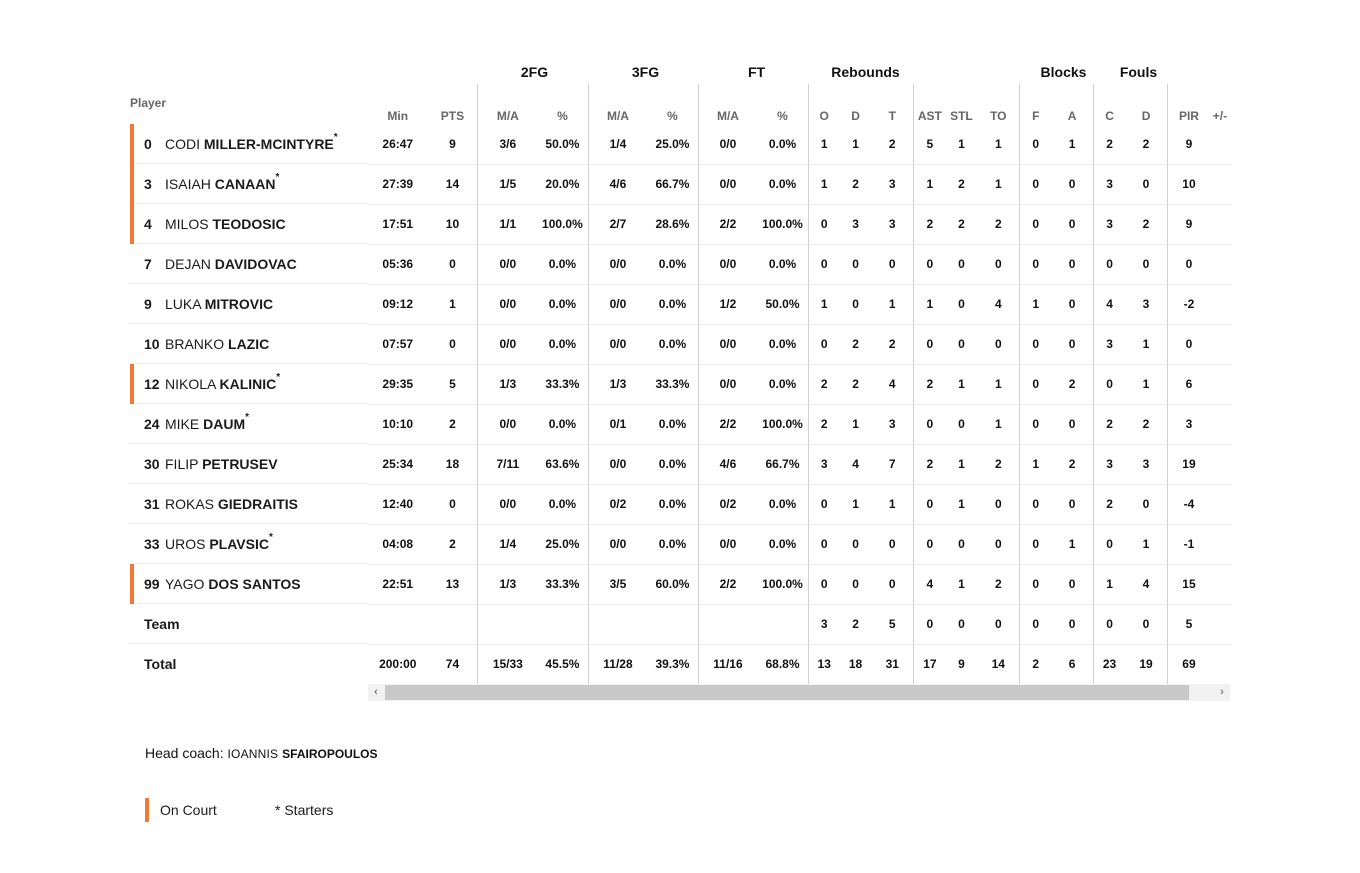 The width and height of the screenshot is (1360, 873). I want to click on stat-ft-ma: 4/6, so click(727, 464).